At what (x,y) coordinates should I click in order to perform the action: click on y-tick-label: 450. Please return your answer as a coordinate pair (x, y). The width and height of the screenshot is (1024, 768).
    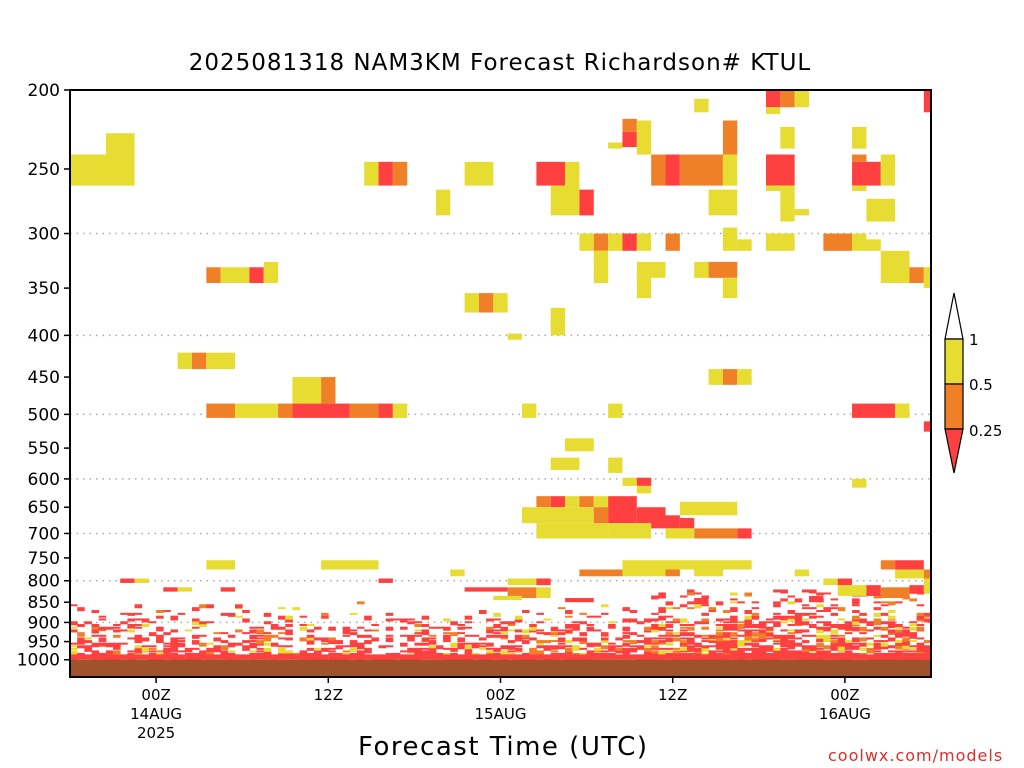
    Looking at the image, I should click on (44, 378).